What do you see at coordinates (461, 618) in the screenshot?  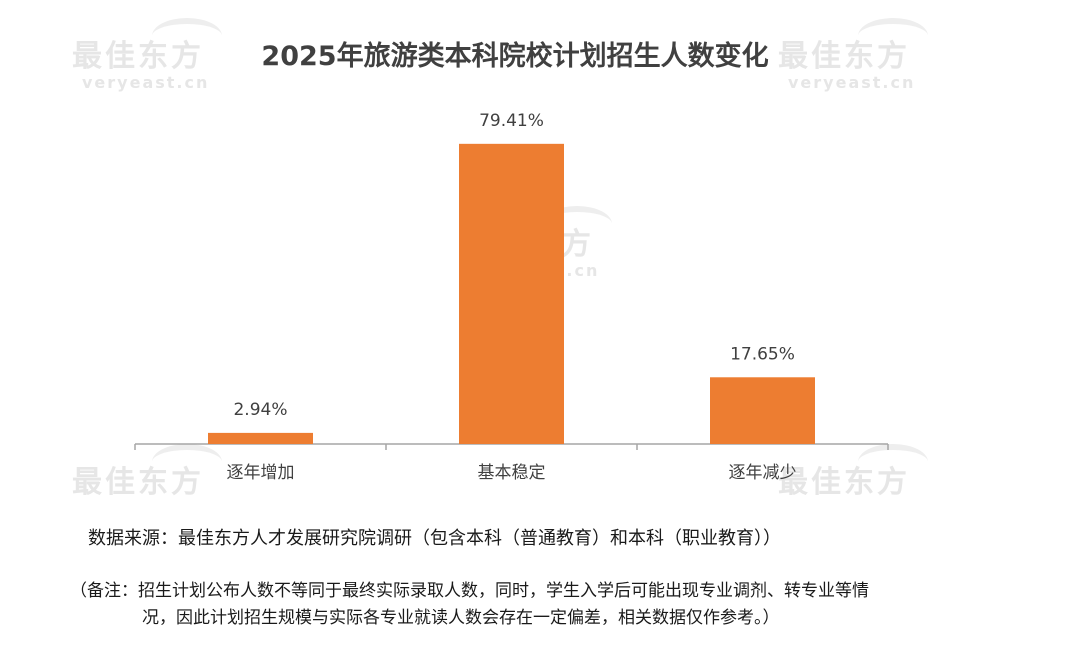 I see `footnote-line-2: 况，因此计划招生规模与实际各专业就读人数会存在一定偏差，相关数据仅作参考。）` at bounding box center [461, 618].